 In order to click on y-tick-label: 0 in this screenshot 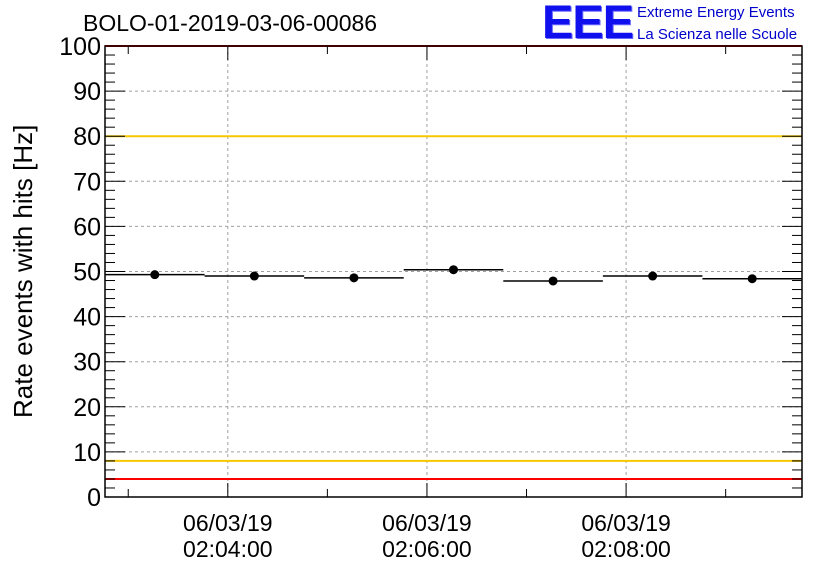, I will do `click(94, 498)`.